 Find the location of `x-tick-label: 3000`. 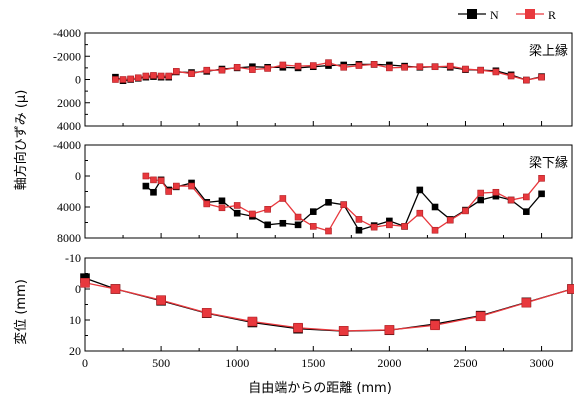

x-tick-label: 3000 is located at coordinates (542, 363).